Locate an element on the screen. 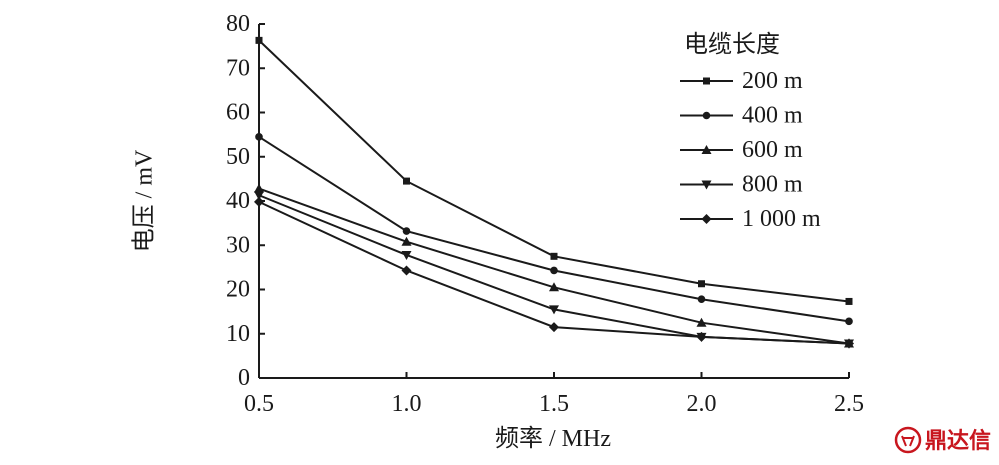  watermark: 鼎达信 is located at coordinates (942, 440).